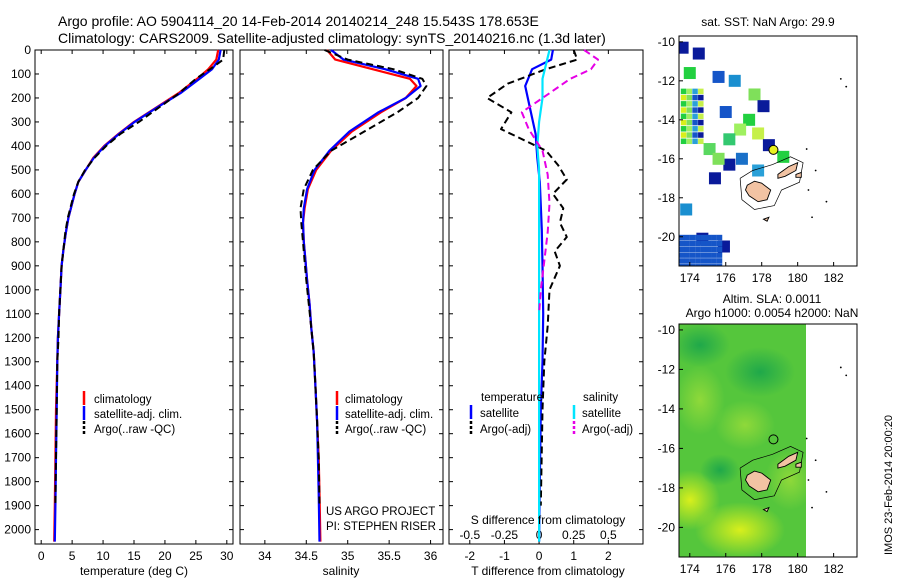 This screenshot has width=900, height=580. What do you see at coordinates (512, 398) in the screenshot?
I see `legend-title-temperature: temperature` at bounding box center [512, 398].